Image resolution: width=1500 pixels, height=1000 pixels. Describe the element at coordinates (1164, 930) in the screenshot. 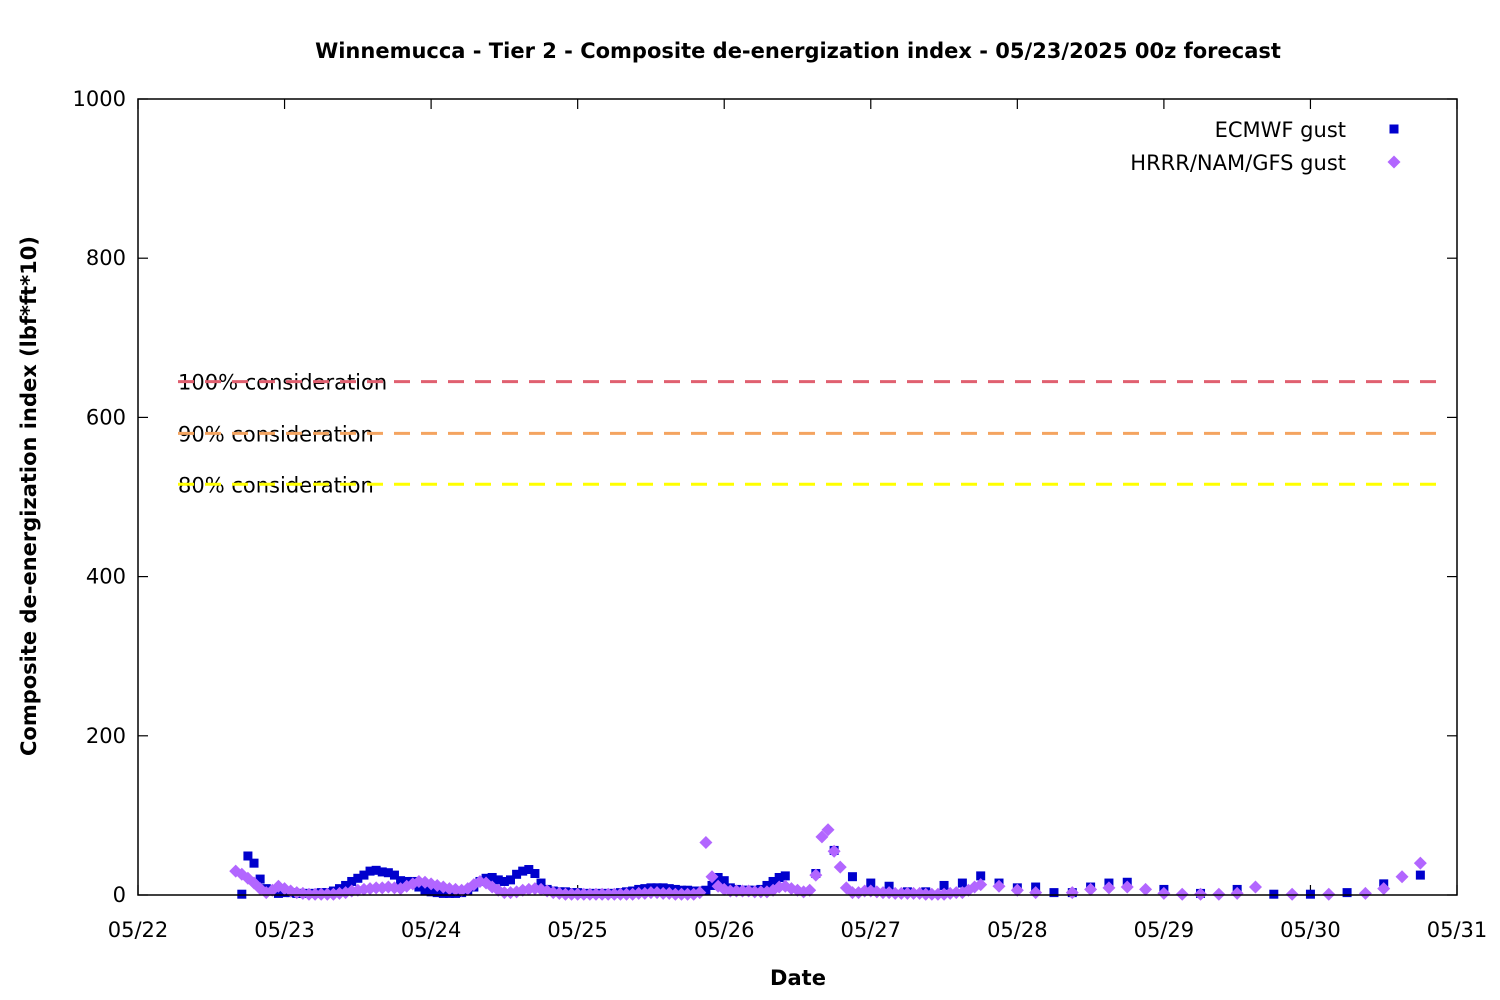

I see `x-tick-label: 05/29` at that location.